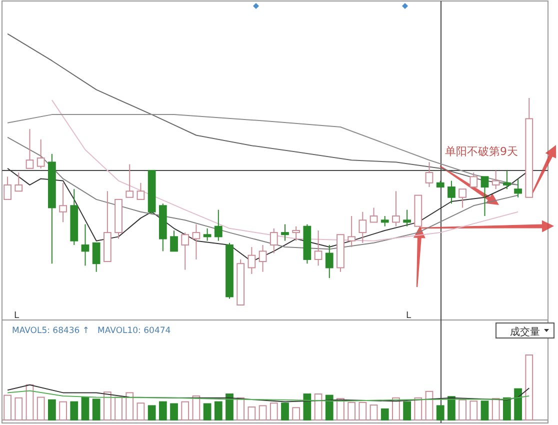 The width and height of the screenshot is (558, 425). Describe the element at coordinates (481, 151) in the screenshot. I see `annotation: 单阳不破第9天` at that location.